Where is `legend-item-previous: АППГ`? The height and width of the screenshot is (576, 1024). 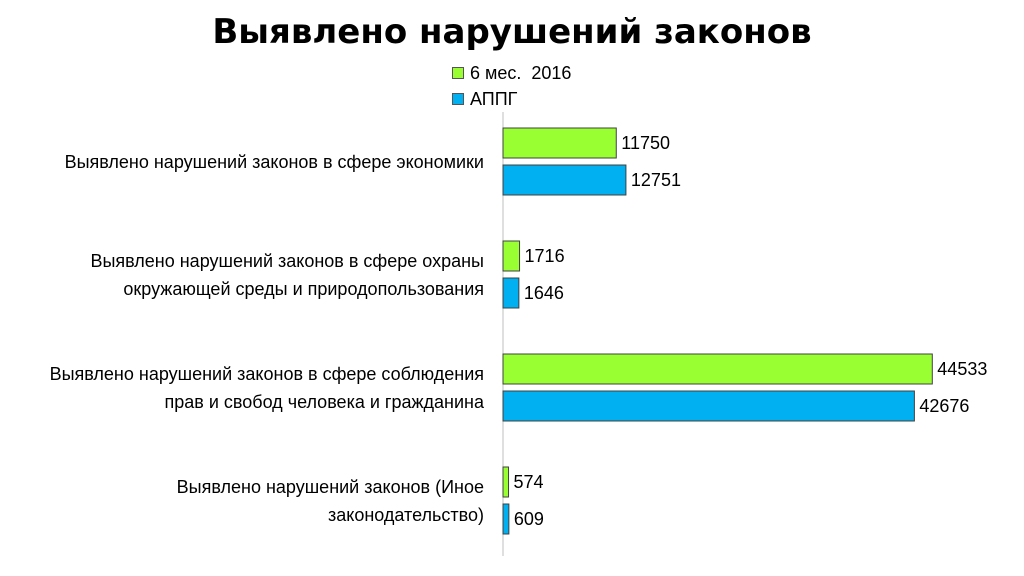
legend-item-previous: АППГ is located at coordinates (511, 99).